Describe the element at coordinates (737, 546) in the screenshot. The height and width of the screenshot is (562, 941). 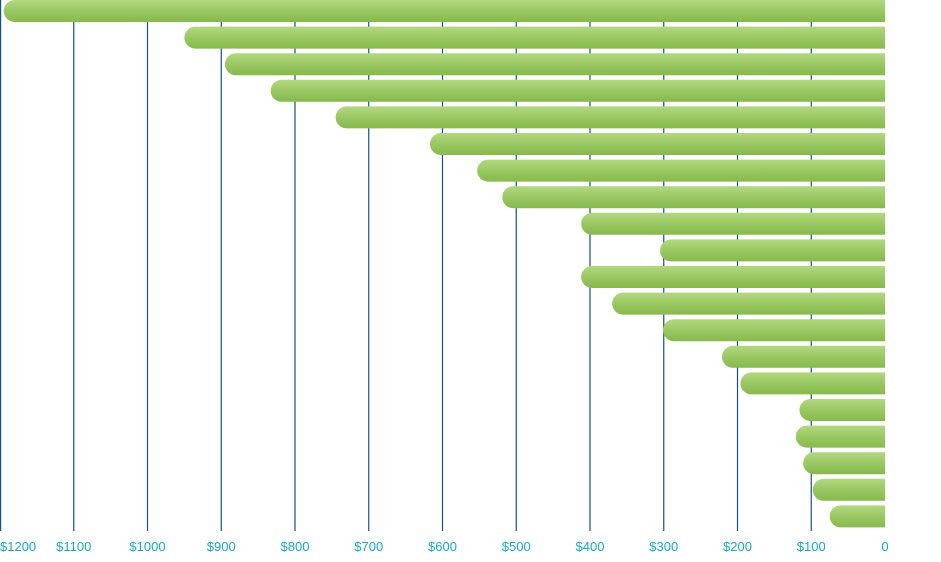
I see `x-tick-label: $200` at that location.